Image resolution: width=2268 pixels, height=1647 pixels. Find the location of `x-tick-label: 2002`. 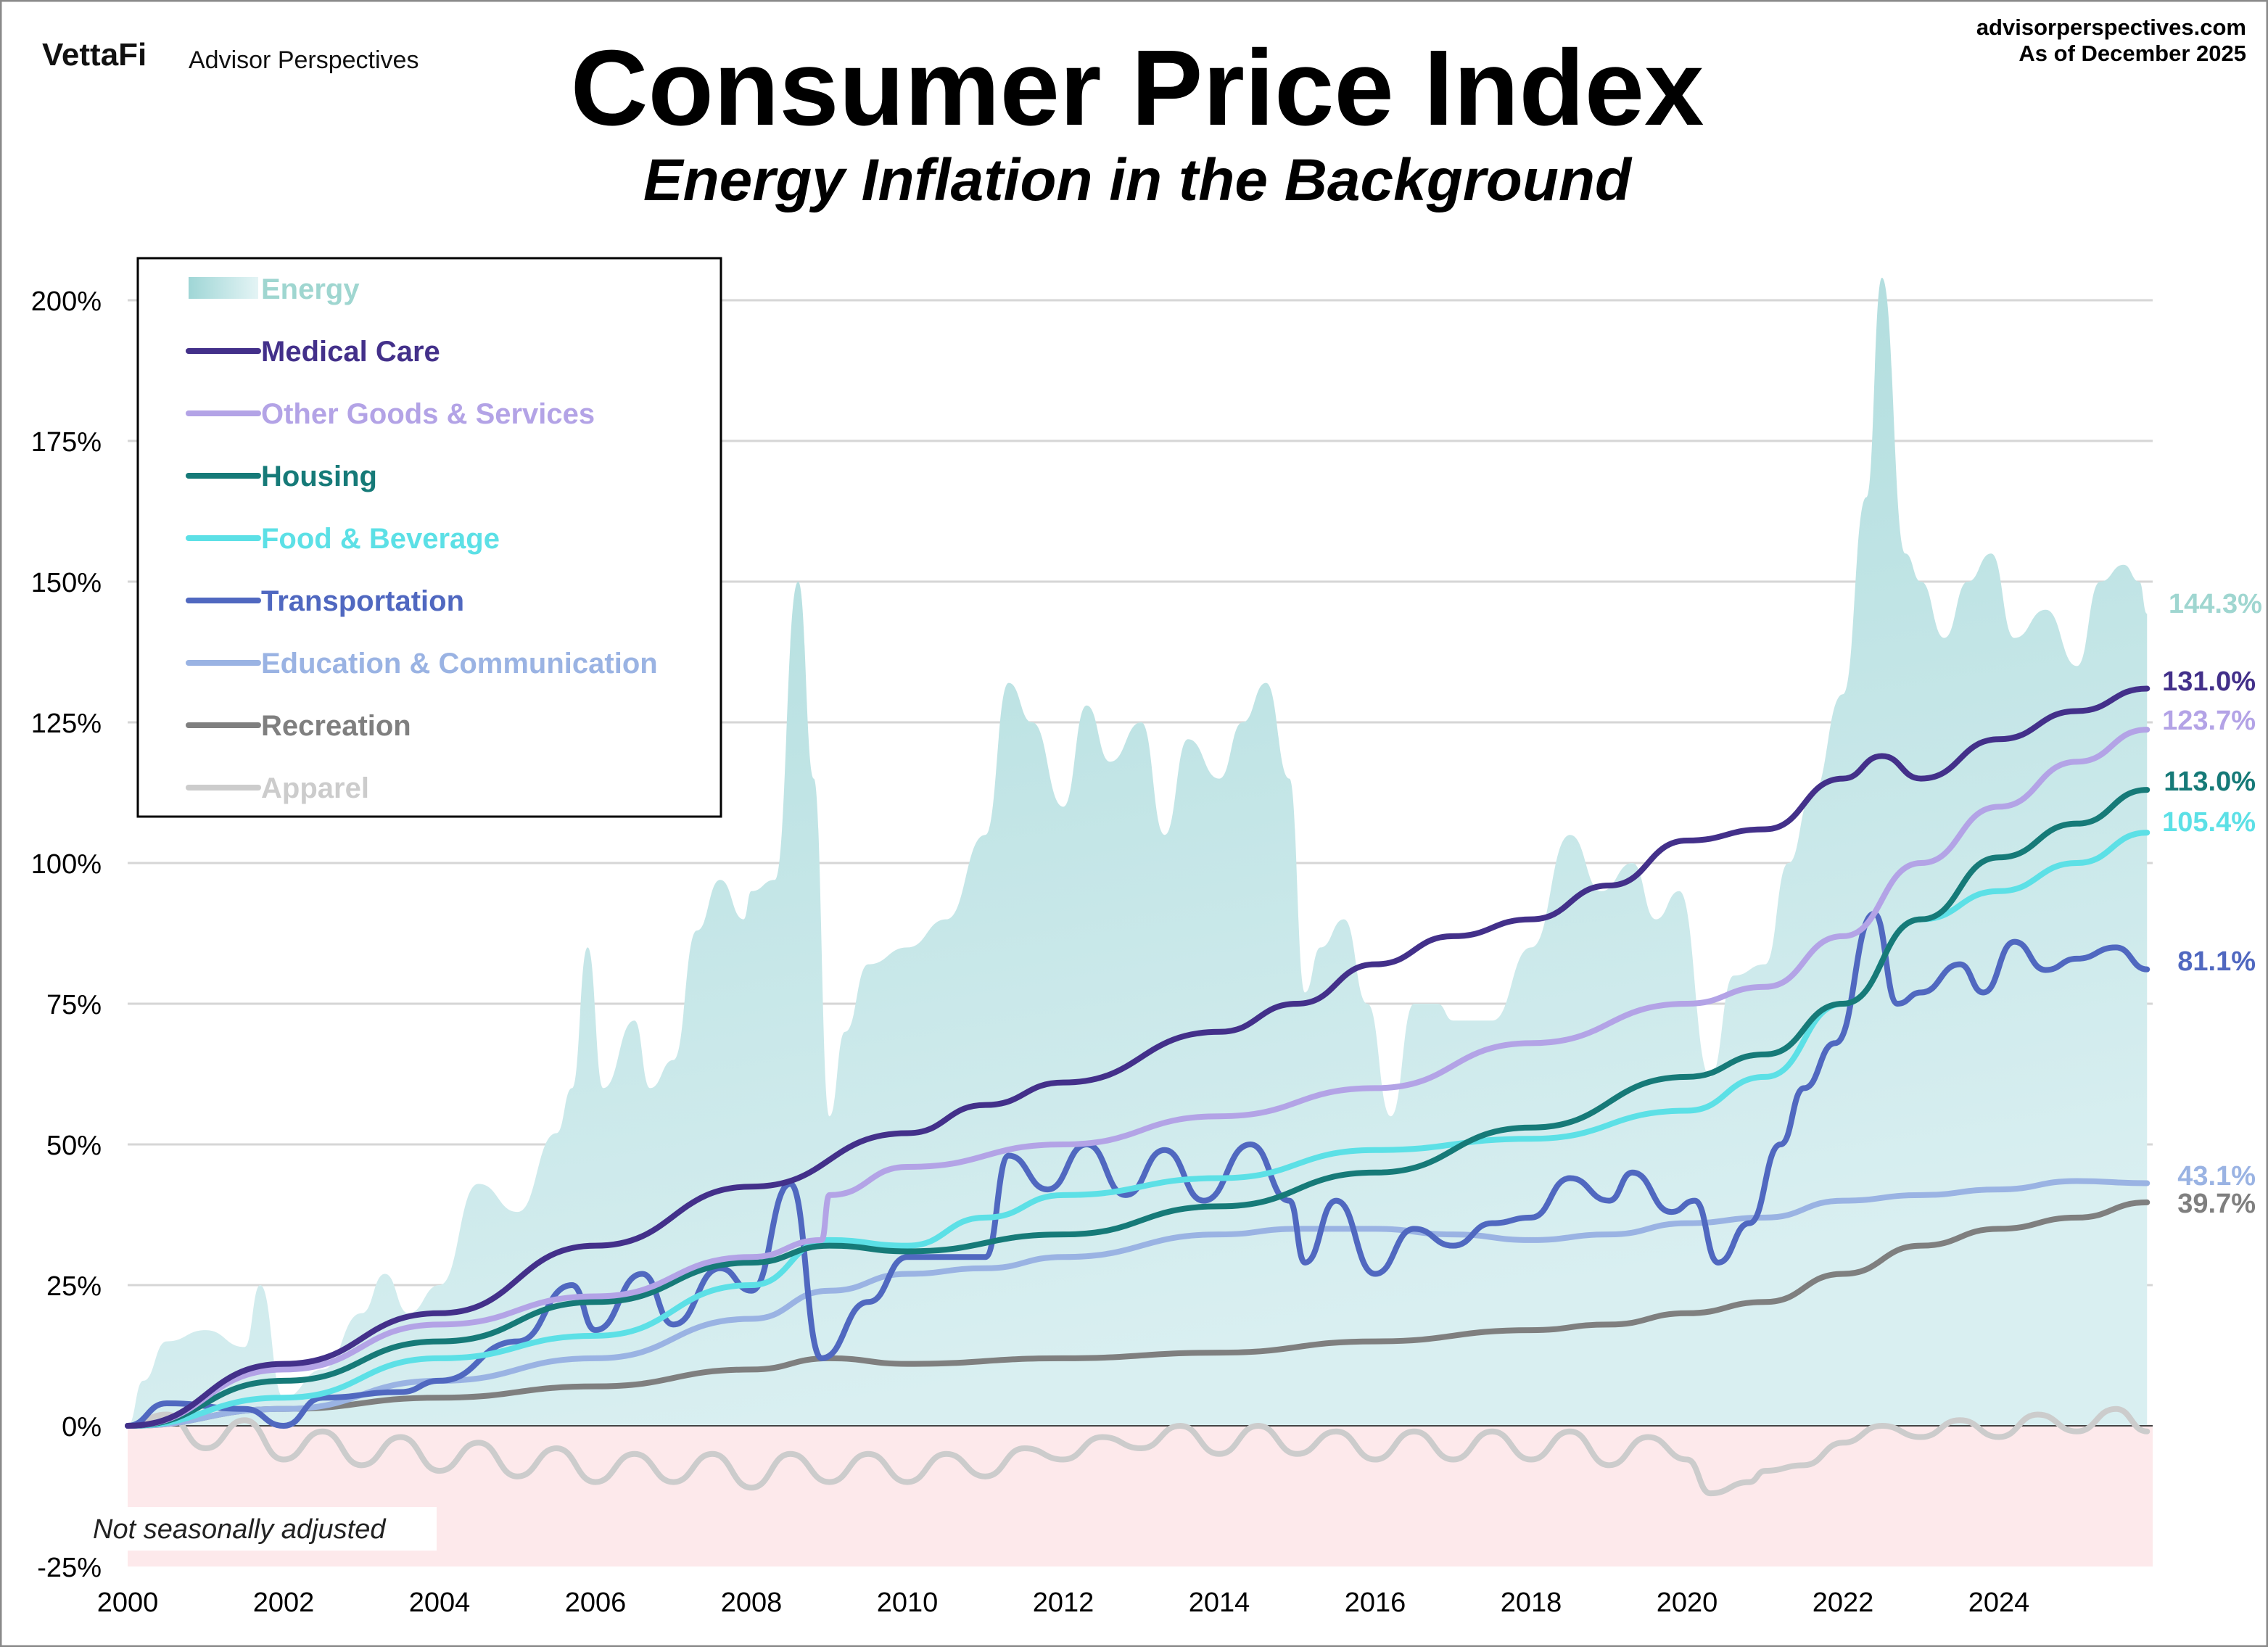

x-tick-label: 2002 is located at coordinates (284, 1603).